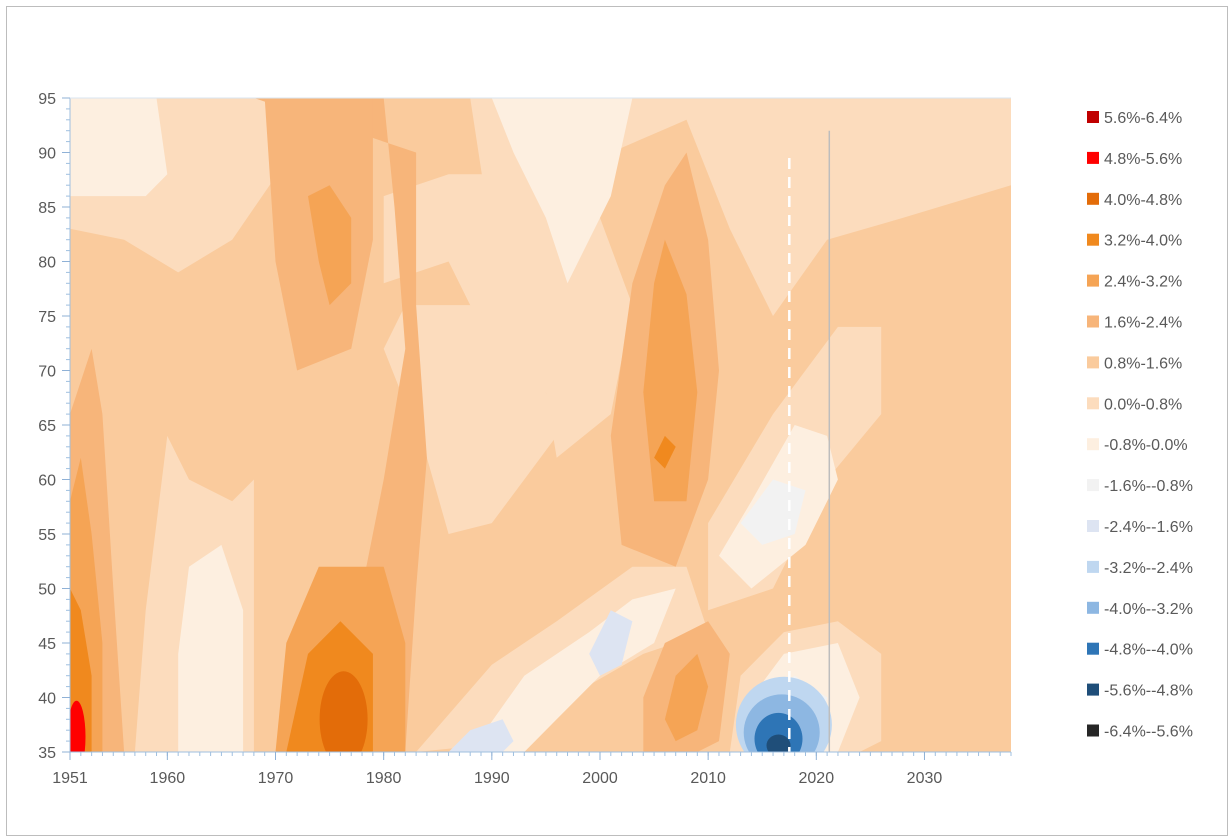 This screenshot has height=840, width=1231. Describe the element at coordinates (481, 735) in the screenshot. I see `contour-1980s-low-blue` at that location.